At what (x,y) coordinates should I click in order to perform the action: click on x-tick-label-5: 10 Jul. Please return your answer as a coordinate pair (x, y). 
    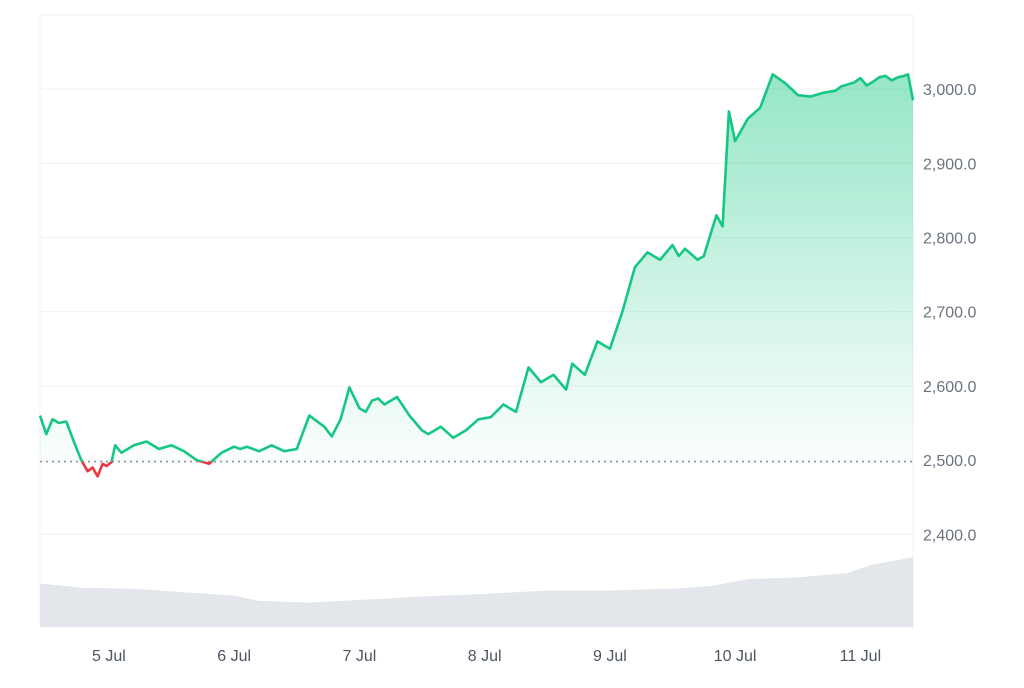
    Looking at the image, I should click on (735, 656).